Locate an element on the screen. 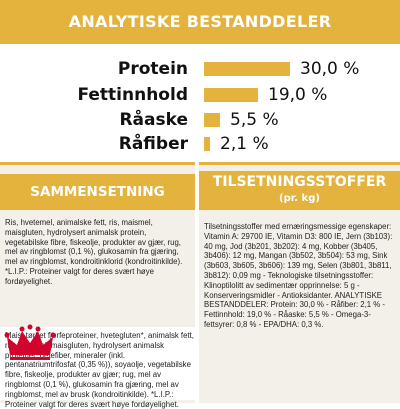  additives-title: TILSETNINGSSTOFFER is located at coordinates (299, 182).